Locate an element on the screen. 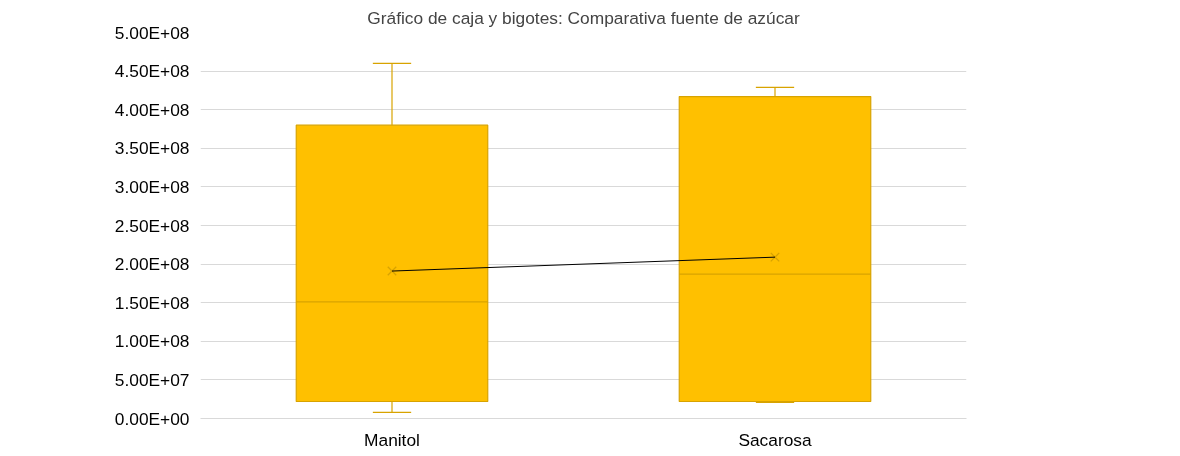 This screenshot has height=456, width=1180. y-tick-label: 2.00E+08 is located at coordinates (152, 264).